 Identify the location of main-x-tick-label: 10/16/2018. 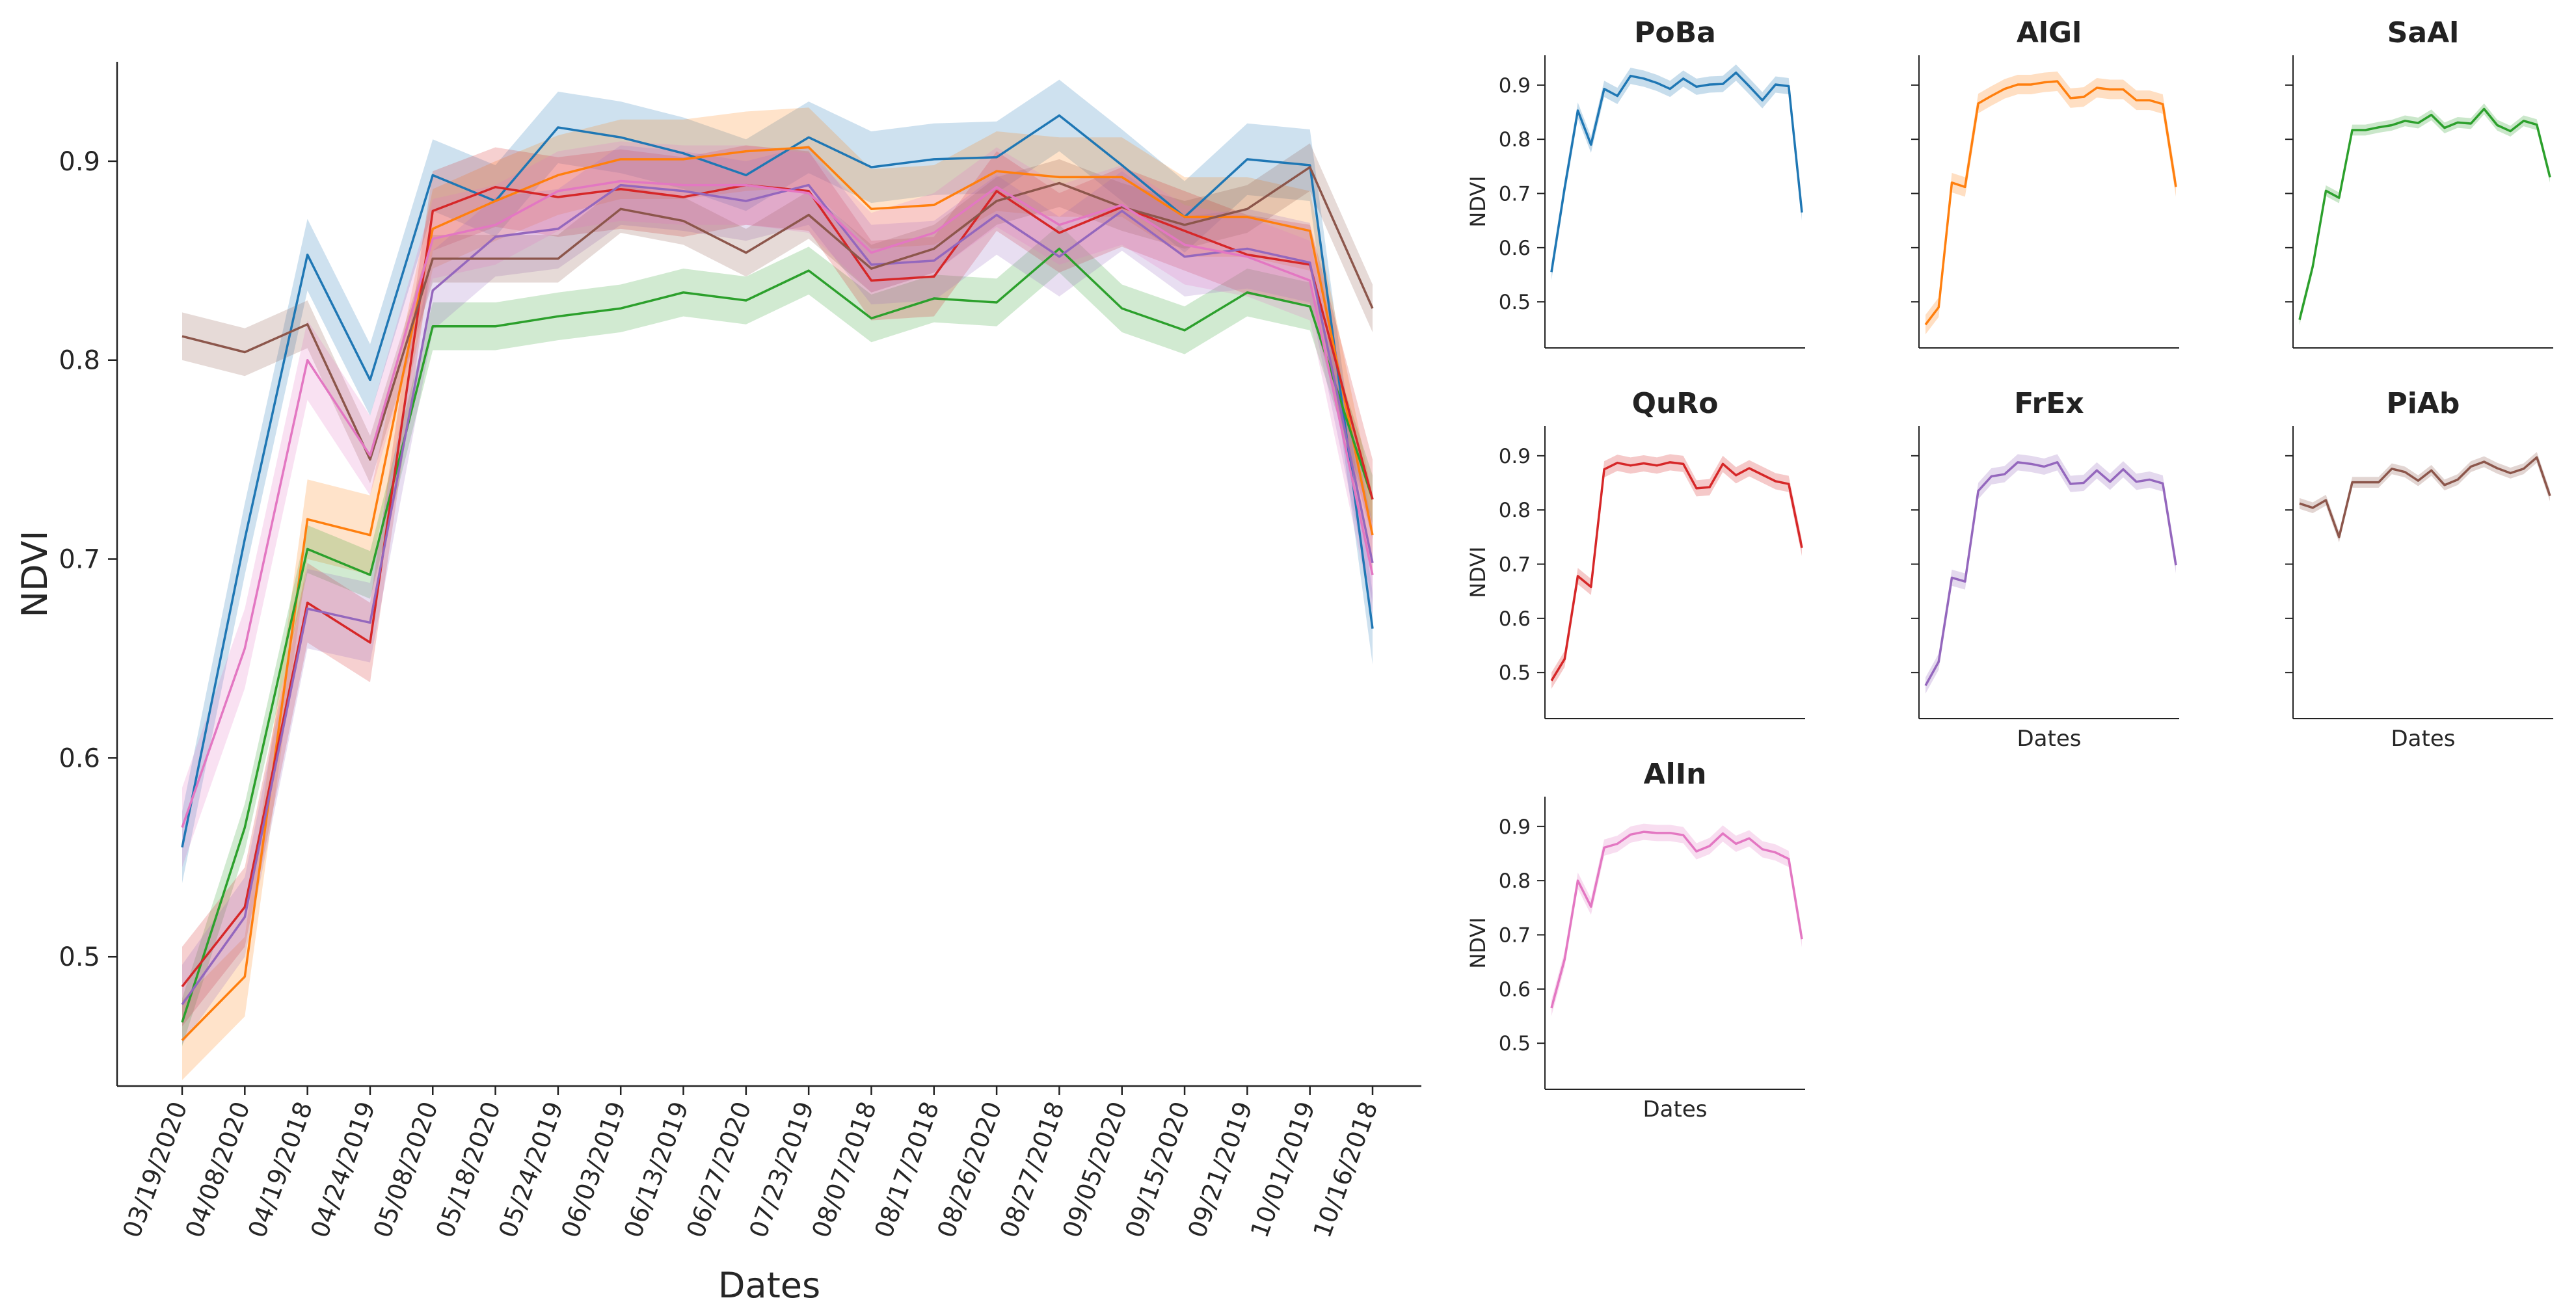
(1345, 1169).